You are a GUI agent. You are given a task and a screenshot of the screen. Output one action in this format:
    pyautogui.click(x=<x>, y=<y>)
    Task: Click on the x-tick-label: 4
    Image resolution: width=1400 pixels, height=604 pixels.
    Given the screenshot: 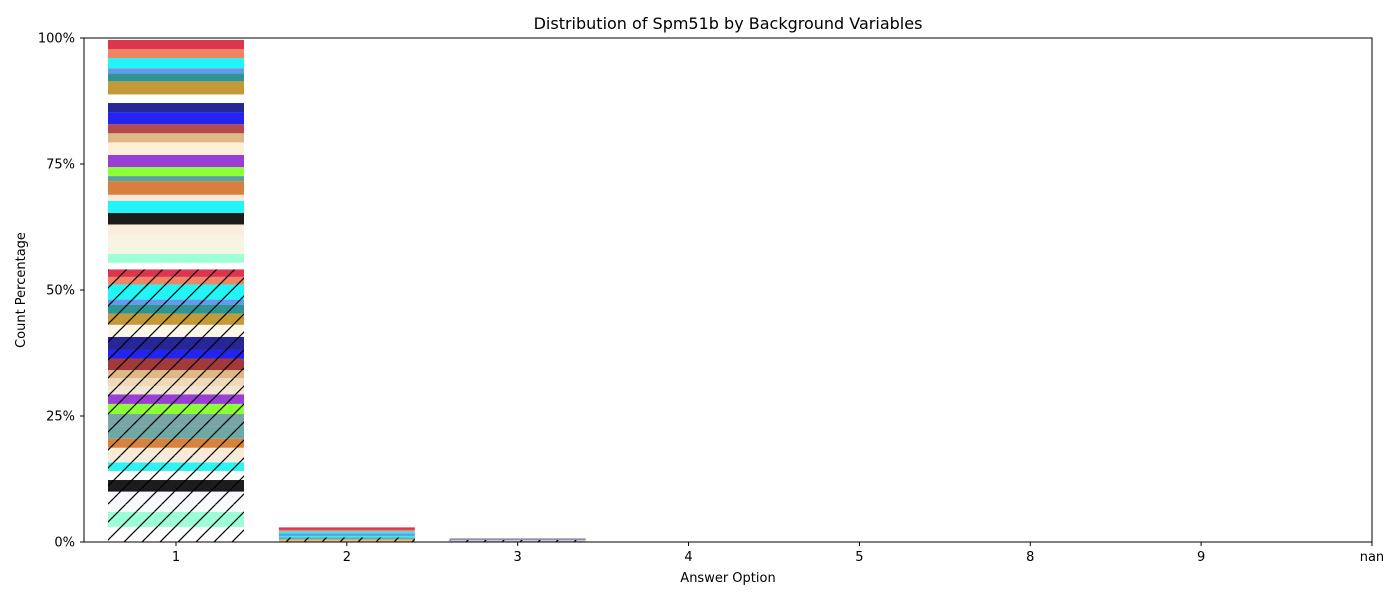 What is the action you would take?
    pyautogui.click(x=688, y=557)
    